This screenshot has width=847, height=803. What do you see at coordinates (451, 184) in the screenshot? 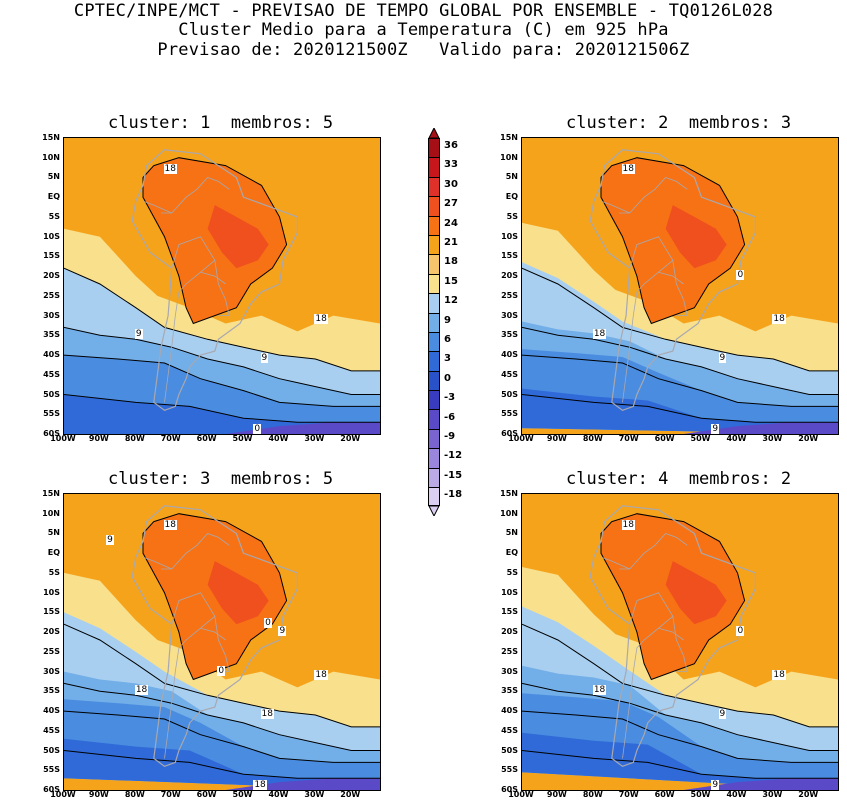
I see `colorbar-label: 30` at bounding box center [451, 184].